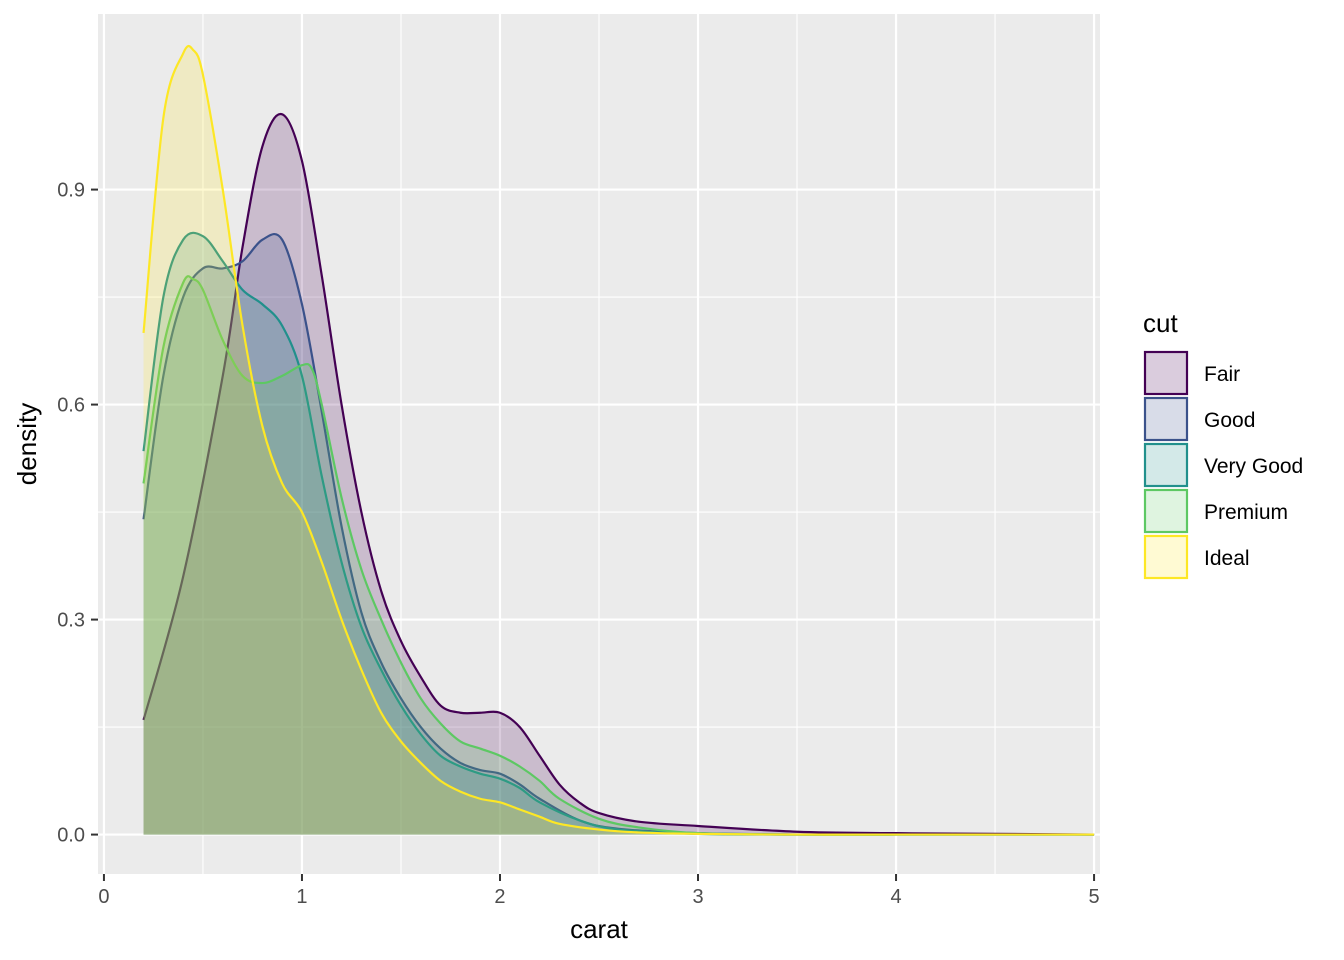 This screenshot has height=960, width=1344. I want to click on legend-key-bg-very-good, so click(1166, 465).